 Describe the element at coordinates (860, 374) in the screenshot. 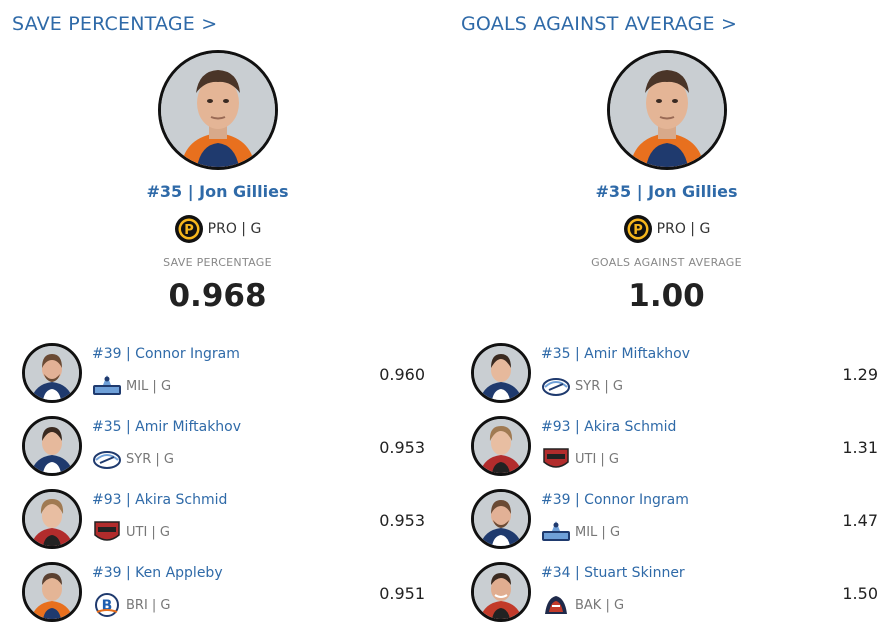

I see `player-stat-value: 1.29` at that location.